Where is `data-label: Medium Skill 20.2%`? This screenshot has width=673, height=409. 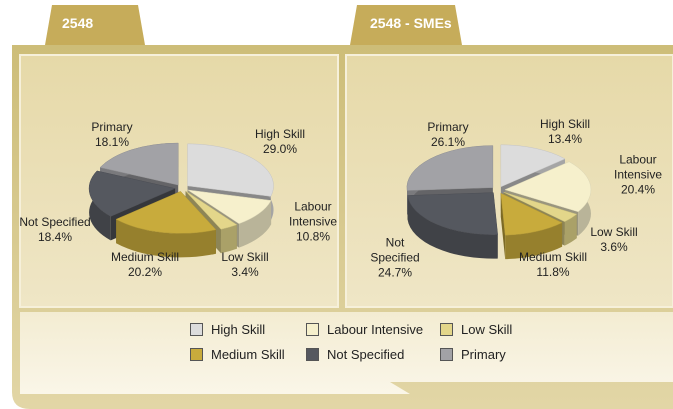
data-label: Medium Skill 20.2% is located at coordinates (145, 265).